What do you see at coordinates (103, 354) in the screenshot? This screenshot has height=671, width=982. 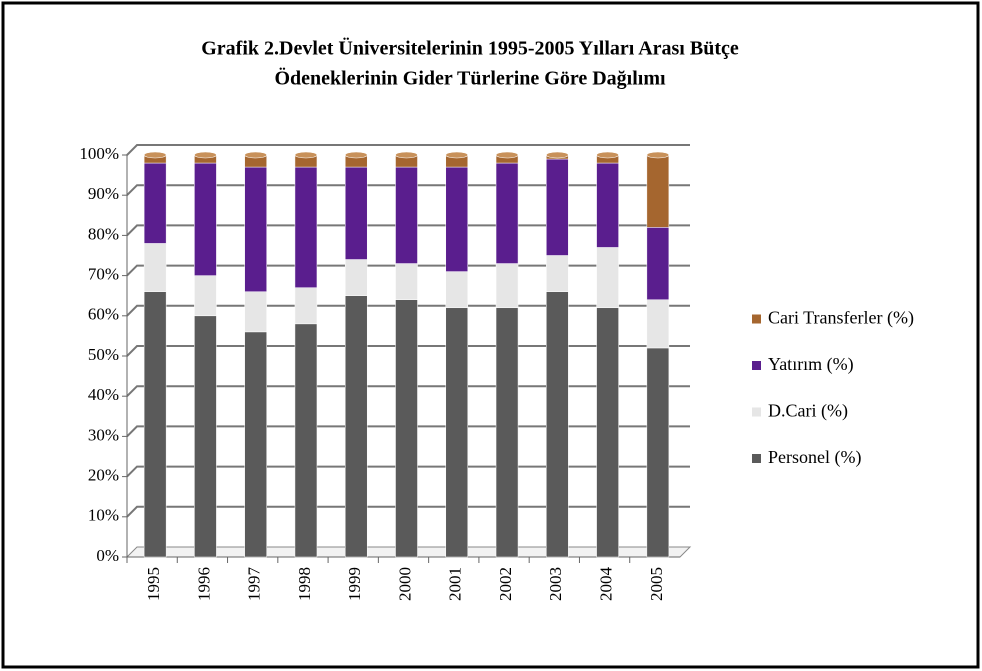 I see `y-tick-label: 50%` at bounding box center [103, 354].